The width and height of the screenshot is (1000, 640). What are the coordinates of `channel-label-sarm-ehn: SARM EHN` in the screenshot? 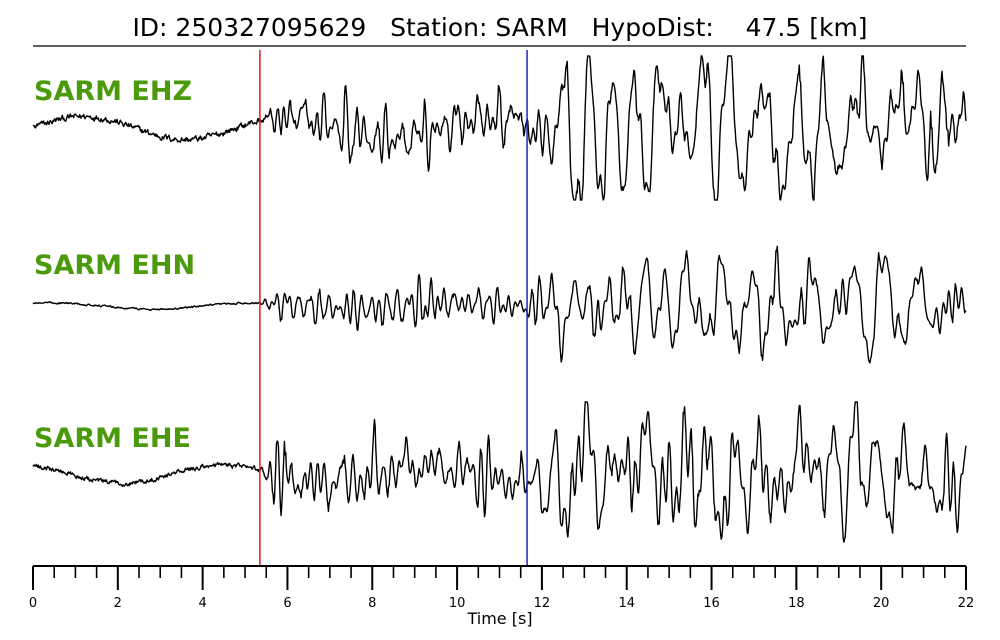 It's located at (114, 265).